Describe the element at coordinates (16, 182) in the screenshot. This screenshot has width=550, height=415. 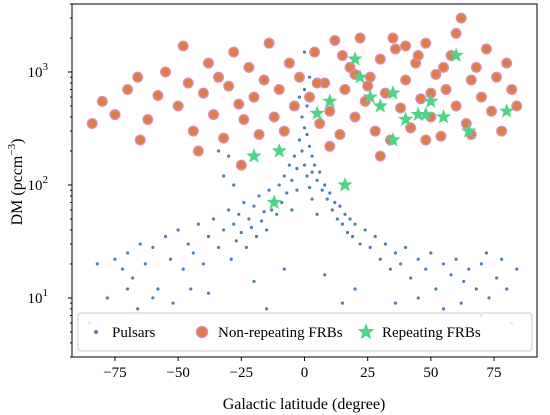
I see `y-axis-label: DM (pccm−3)` at that location.